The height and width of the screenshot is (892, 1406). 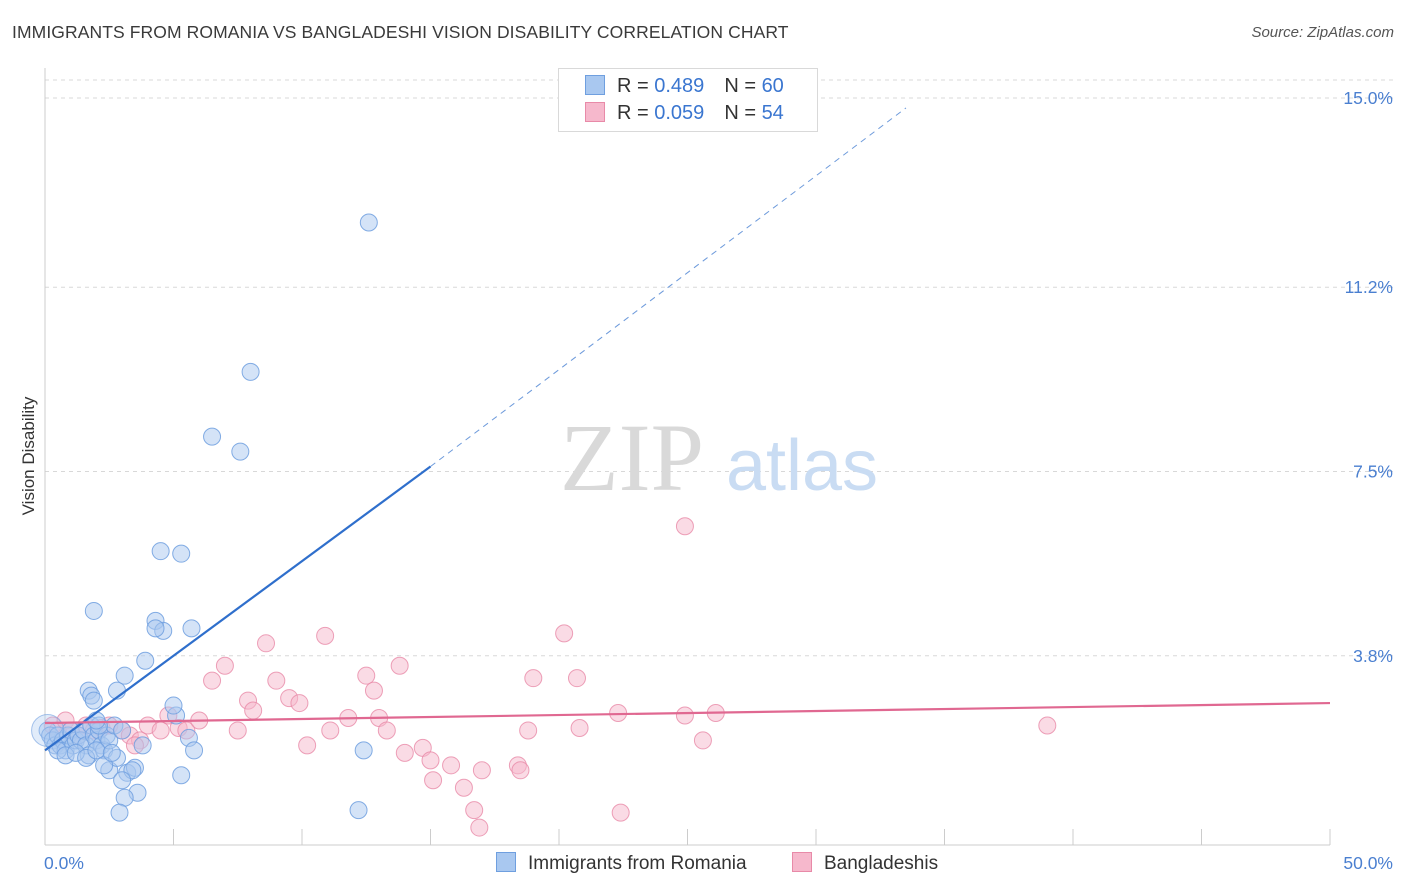 I want to click on bottom-legend-swatch-blue, so click(x=506, y=862).